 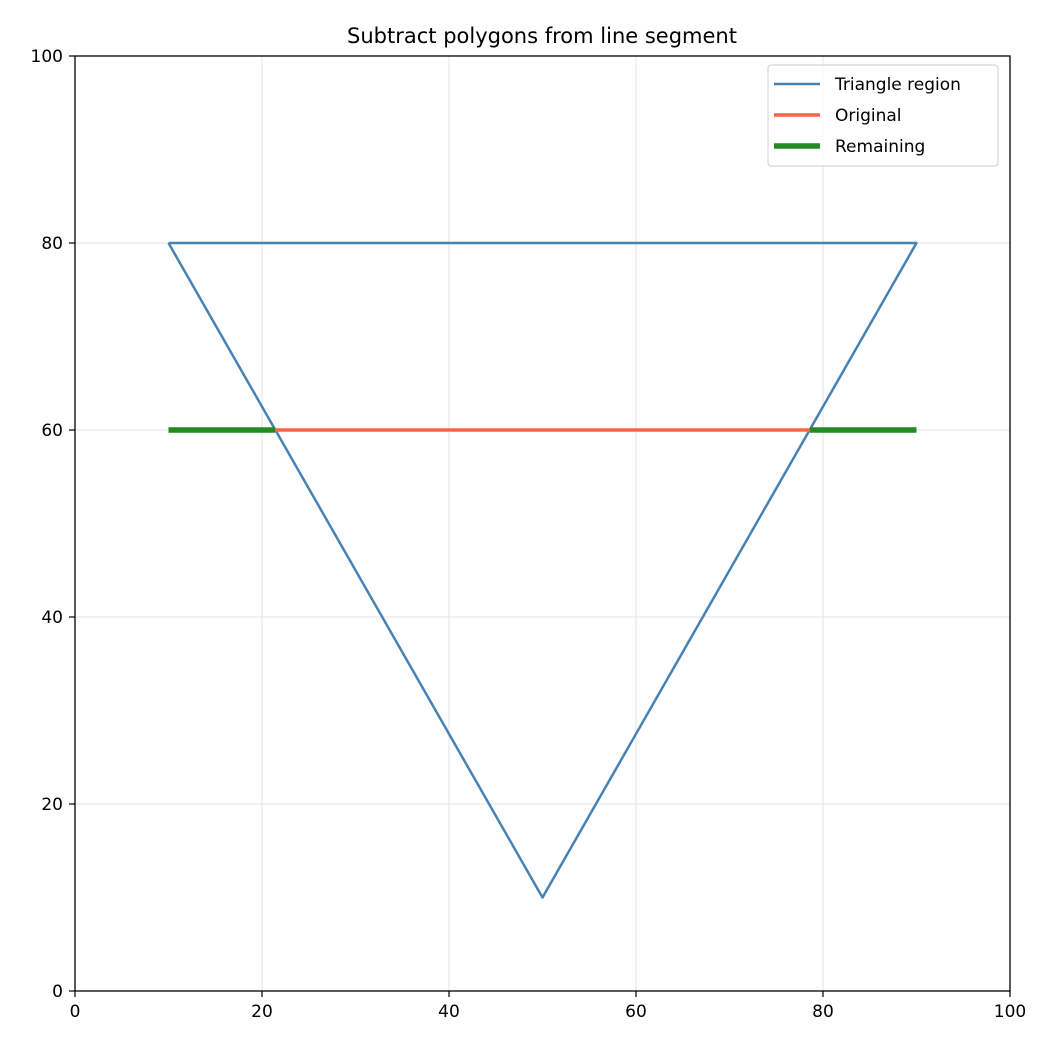 What do you see at coordinates (52, 805) in the screenshot?
I see `y-tick-label: 20` at bounding box center [52, 805].